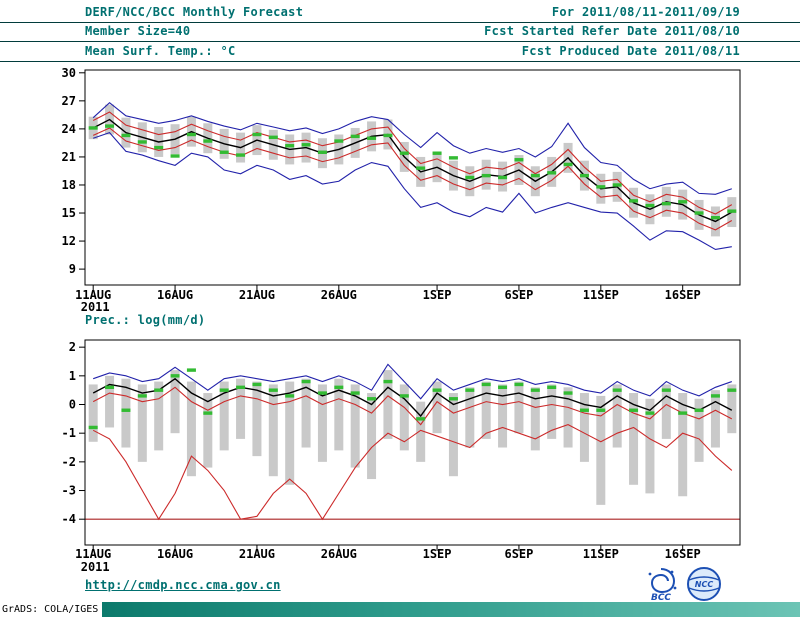  Describe the element at coordinates (612, 31) in the screenshot. I see `fcst-refer-date: Fcst Started Refer Date 2011/08/10` at that location.